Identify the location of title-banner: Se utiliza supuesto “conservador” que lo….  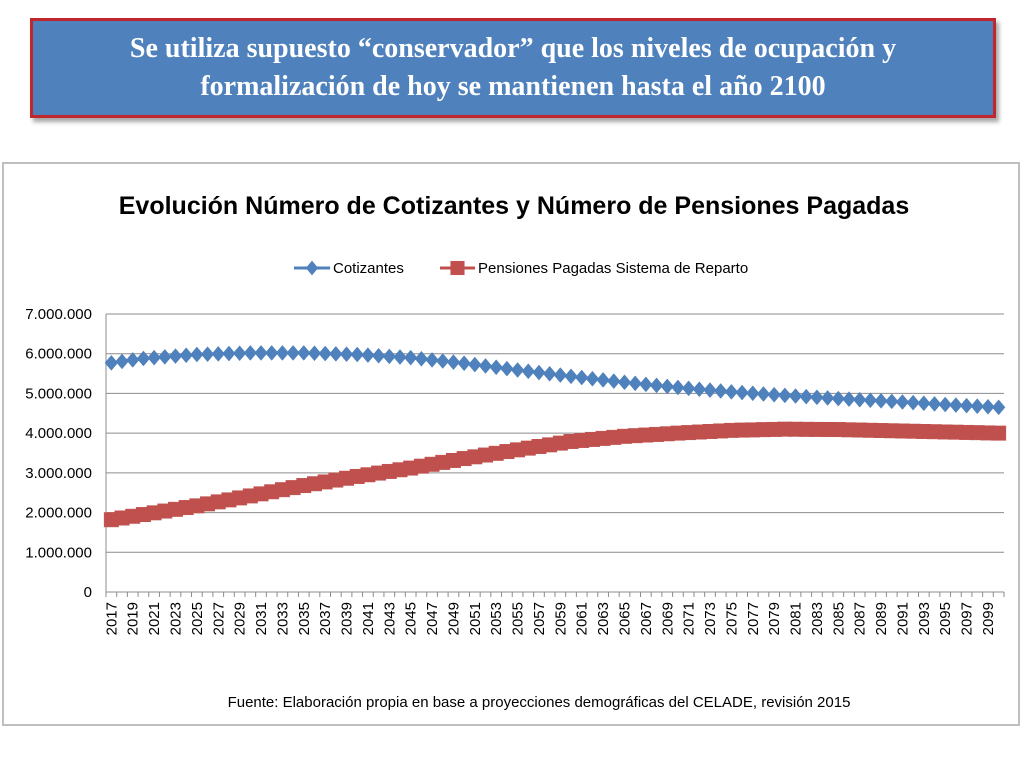
(513, 68).